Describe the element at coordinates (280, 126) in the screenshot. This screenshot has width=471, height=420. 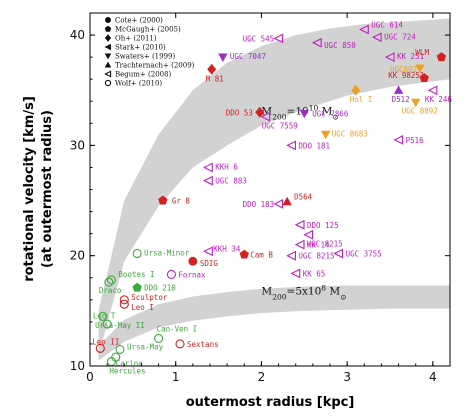
I see `data-point-label: UGC 7559` at that location.